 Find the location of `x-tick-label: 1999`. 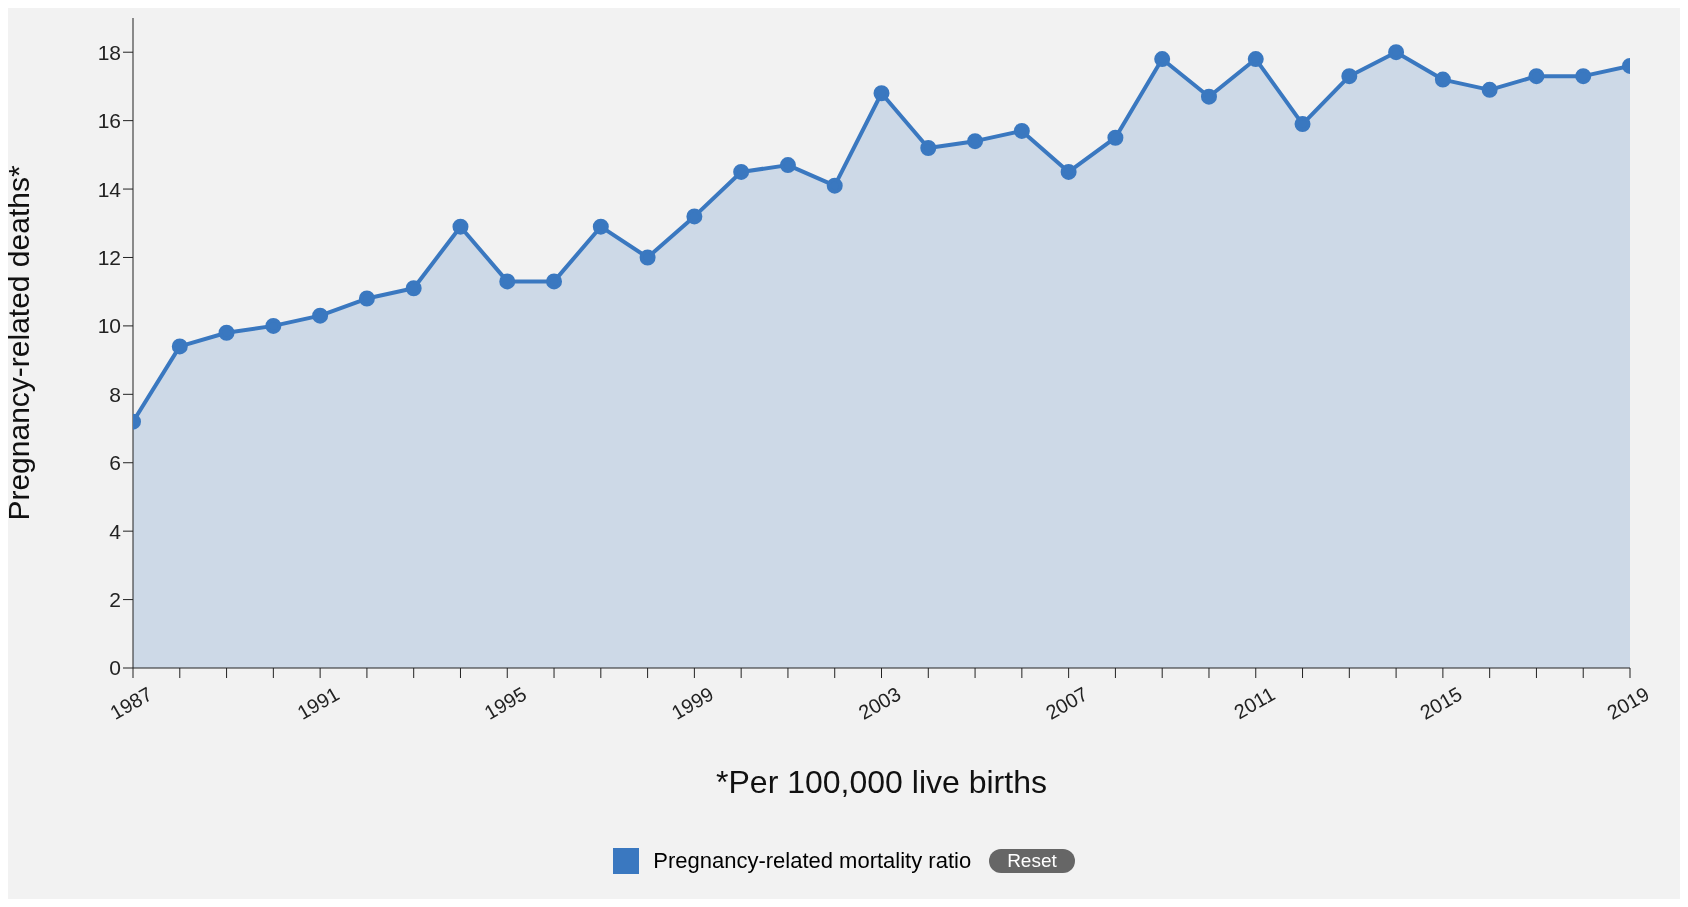

x-tick-label: 1999 is located at coordinates (692, 703).